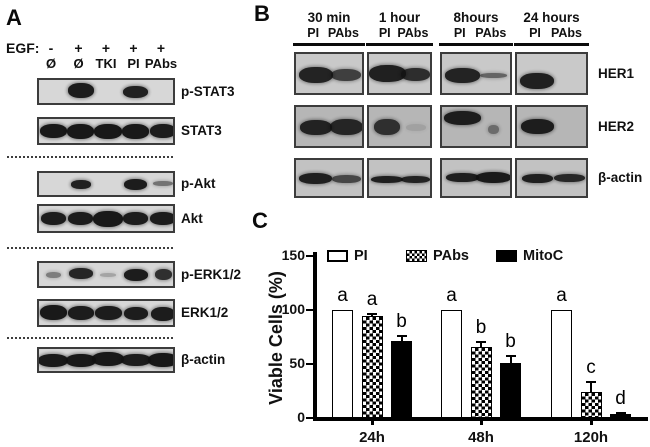 This screenshot has height=447, width=650. What do you see at coordinates (543, 256) in the screenshot?
I see `legend-label: MitoC` at bounding box center [543, 256].